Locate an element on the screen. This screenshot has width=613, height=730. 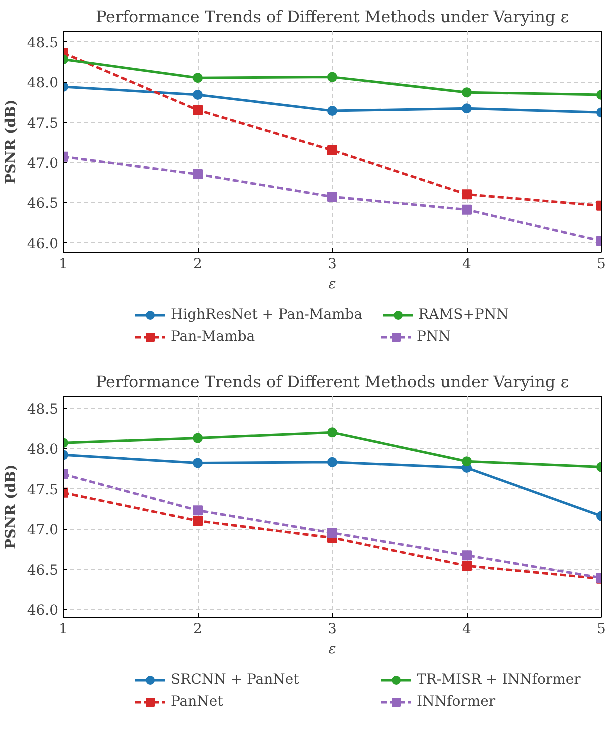
legend-label: RAMS+PNN is located at coordinates (464, 315).